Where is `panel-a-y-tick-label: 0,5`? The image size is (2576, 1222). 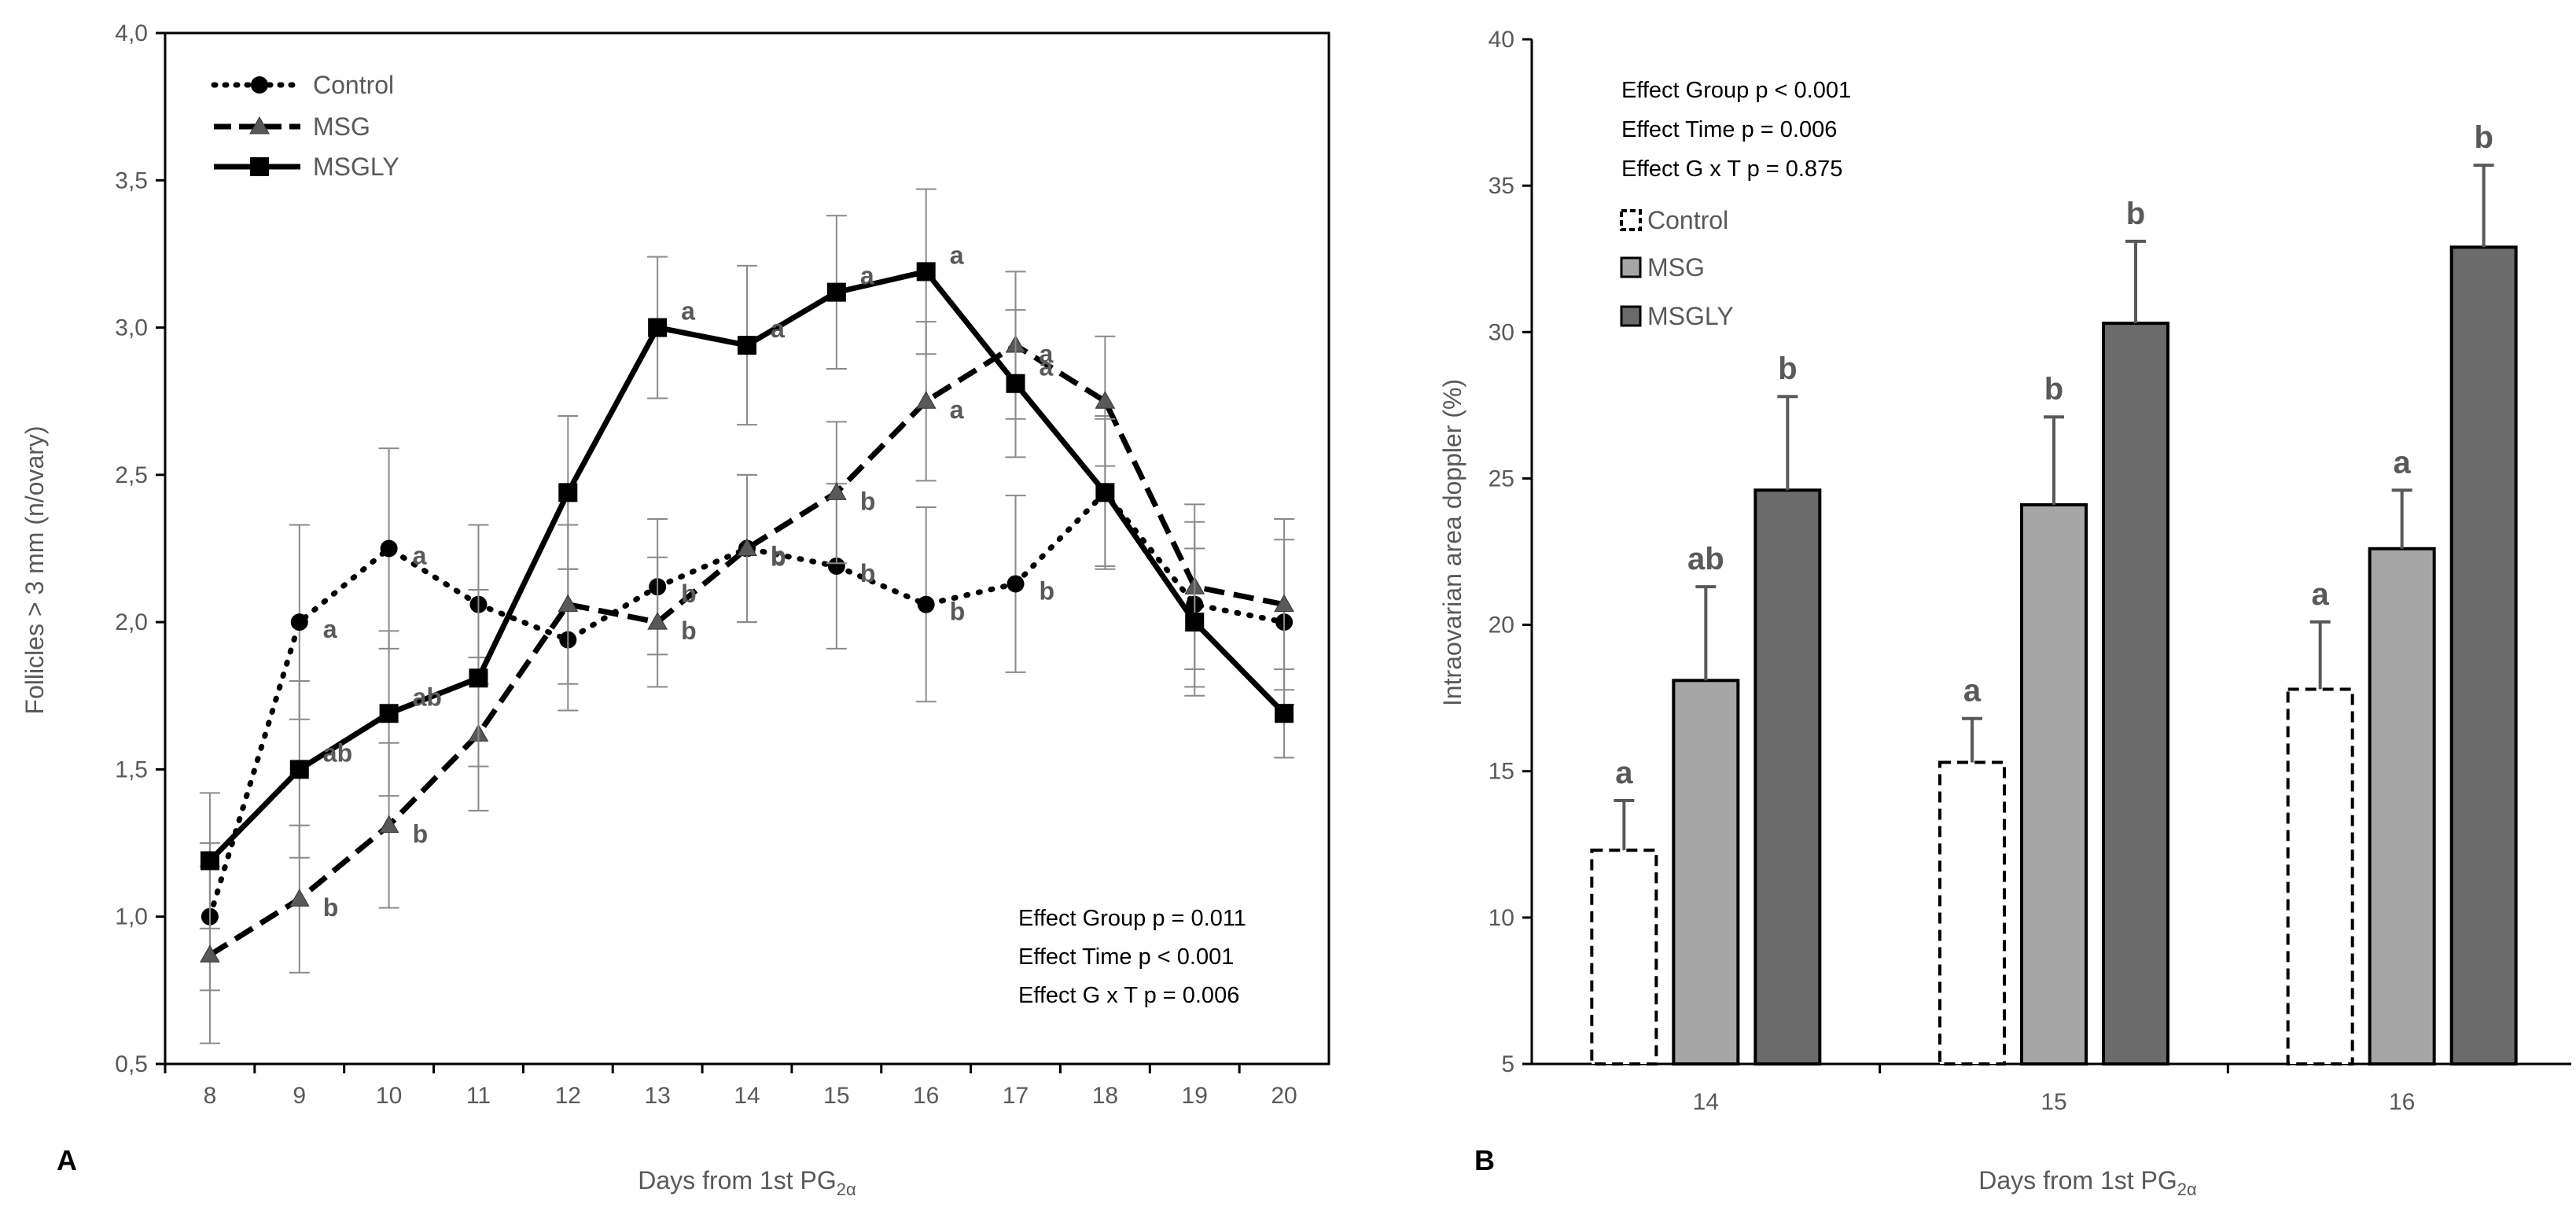 panel-a-y-tick-label: 0,5 is located at coordinates (132, 1064).